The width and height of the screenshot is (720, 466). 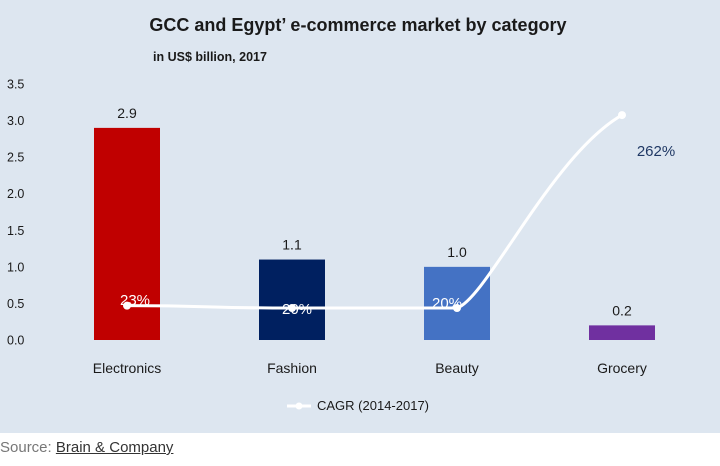 What do you see at coordinates (15, 231) in the screenshot?
I see `y-tick-label: 1.5` at bounding box center [15, 231].